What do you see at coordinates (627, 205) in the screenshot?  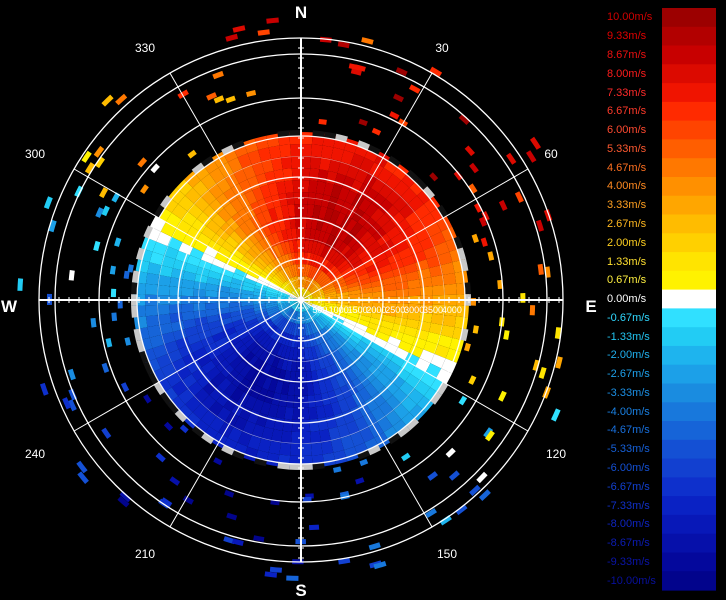 I see `colorbar-label: 3.33m/s` at bounding box center [627, 205].